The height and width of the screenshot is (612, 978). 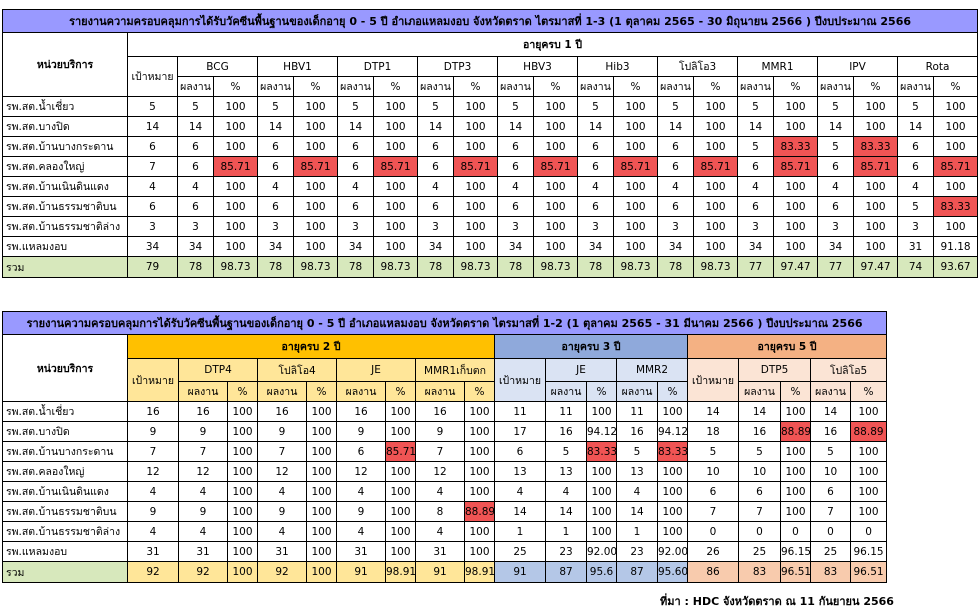 What do you see at coordinates (566, 471) in the screenshot?
I see `result-value: 13` at bounding box center [566, 471].